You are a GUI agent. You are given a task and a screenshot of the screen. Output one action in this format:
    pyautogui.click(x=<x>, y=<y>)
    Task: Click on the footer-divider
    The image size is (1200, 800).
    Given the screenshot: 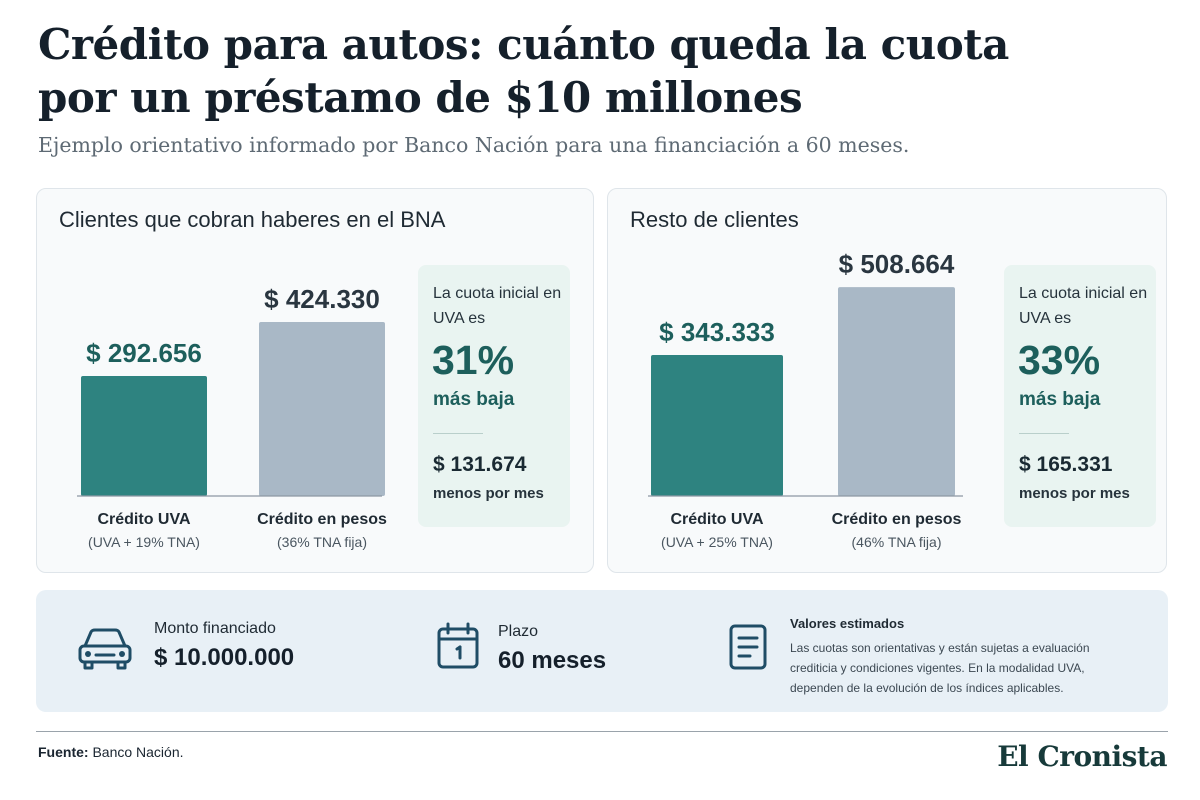 What is the action you would take?
    pyautogui.click(x=602, y=731)
    